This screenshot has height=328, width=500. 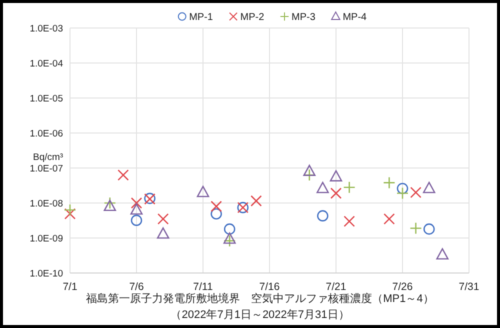 I want to click on x-tick-label: 7/11, so click(x=203, y=287).